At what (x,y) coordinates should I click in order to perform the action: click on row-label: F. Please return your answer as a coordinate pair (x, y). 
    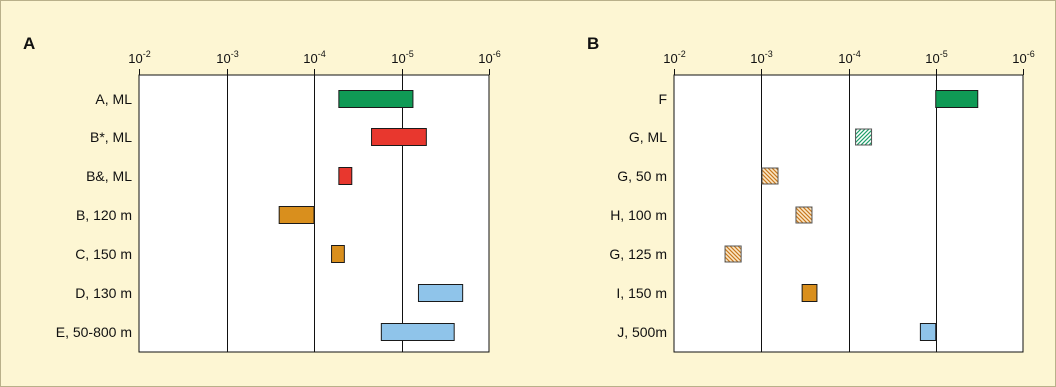
    Looking at the image, I should click on (662, 99).